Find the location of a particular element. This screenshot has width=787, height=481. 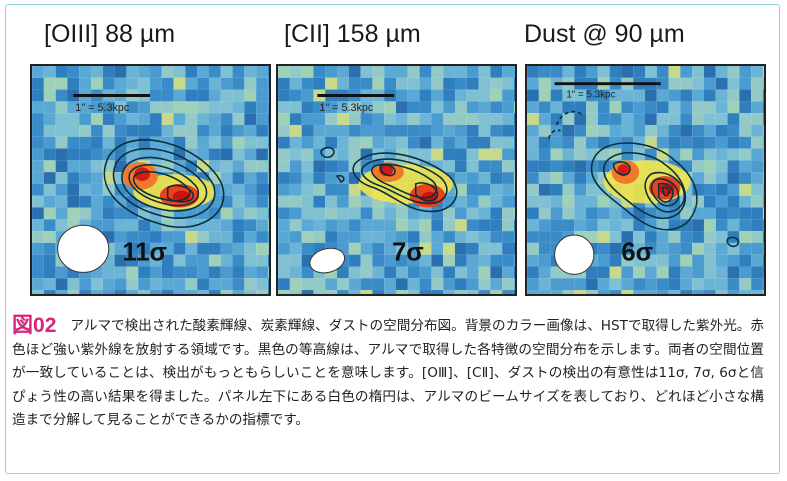

panel-dust-map: 1" = 5.3kpc 6σ is located at coordinates (645, 180).